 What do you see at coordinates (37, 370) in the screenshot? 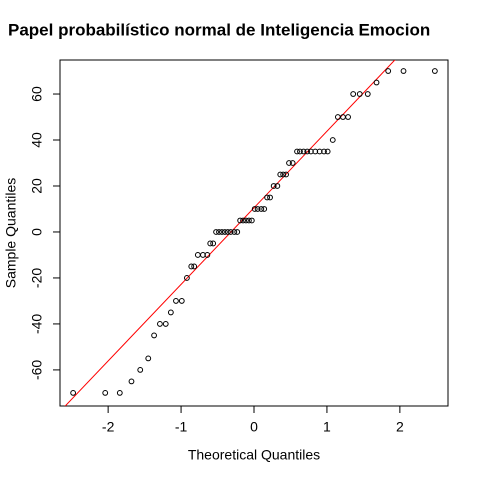
I see `y-tick-label: -60` at bounding box center [37, 370].